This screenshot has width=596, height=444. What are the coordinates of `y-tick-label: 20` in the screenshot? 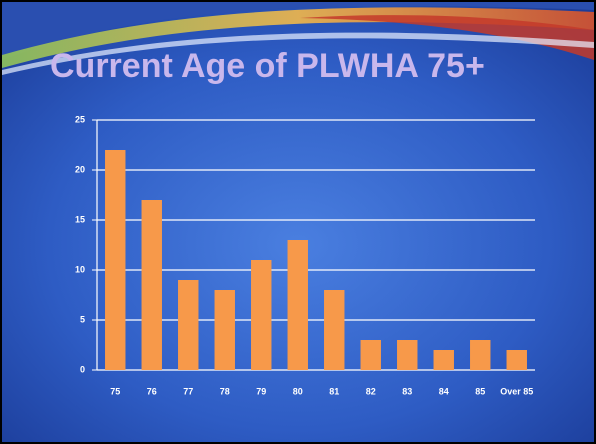 It's located at (80, 169).